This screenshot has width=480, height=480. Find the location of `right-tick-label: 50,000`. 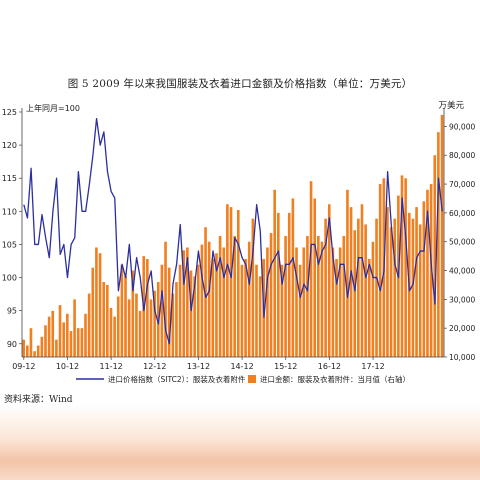

right-tick-label: 50,000 is located at coordinates (462, 242).